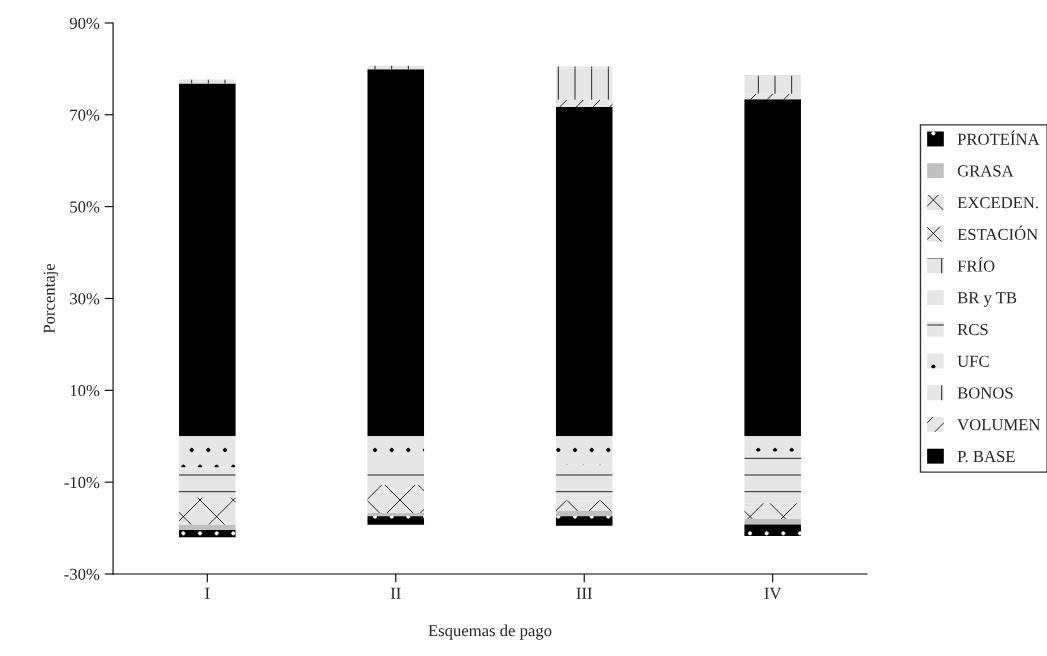 The image size is (1047, 656). What do you see at coordinates (999, 425) in the screenshot?
I see `legend-label: VOLUMEN` at bounding box center [999, 425].